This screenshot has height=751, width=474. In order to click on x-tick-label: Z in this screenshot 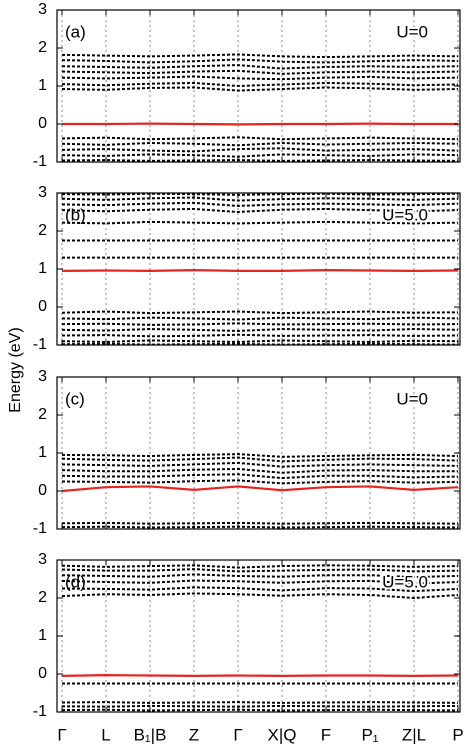, I will do `click(194, 734)`.